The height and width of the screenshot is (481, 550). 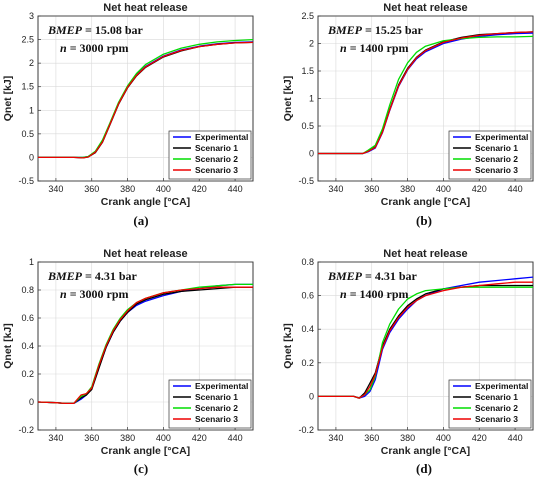 What do you see at coordinates (119, 30) in the screenshot?
I see `bmep-value: 15.08 bar` at bounding box center [119, 30].